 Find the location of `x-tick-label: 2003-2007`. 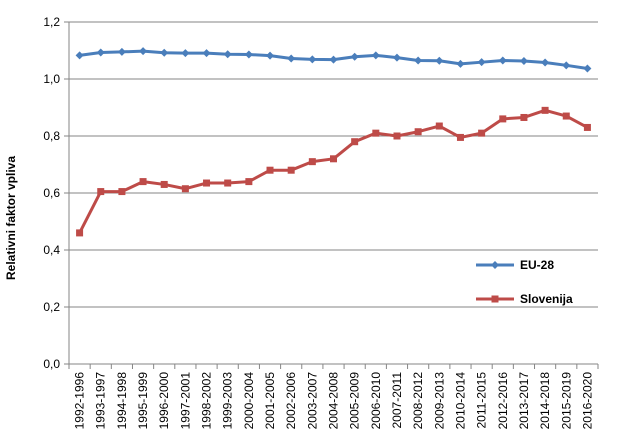

x-tick-label: 2003-2007 is located at coordinates (312, 401).